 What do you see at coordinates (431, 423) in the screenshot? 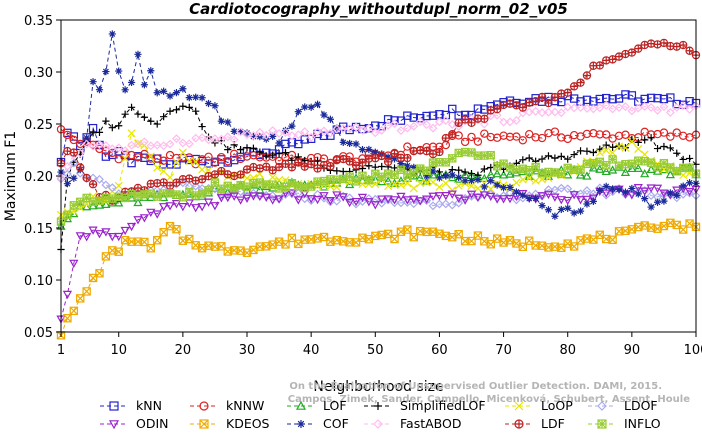
I see `legend-label: FastABOD` at bounding box center [431, 423].